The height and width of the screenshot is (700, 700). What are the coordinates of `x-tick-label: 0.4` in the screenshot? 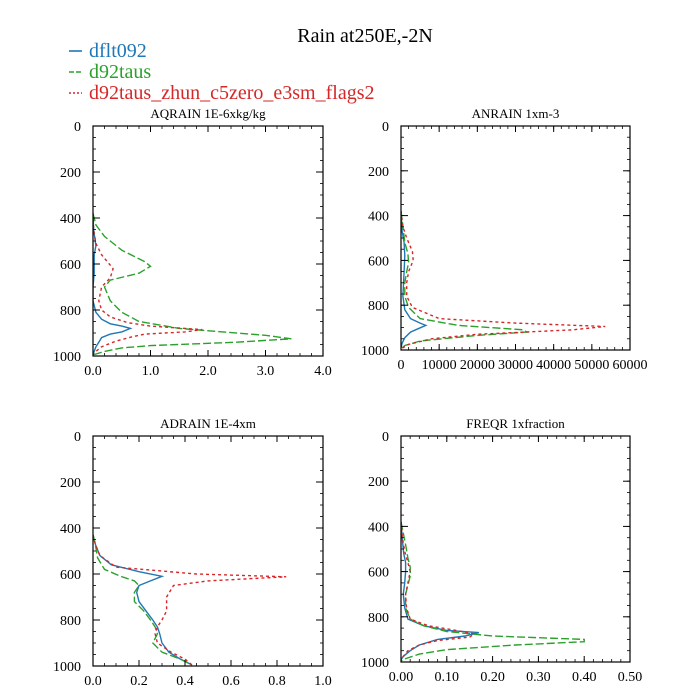 It's located at (185, 681).